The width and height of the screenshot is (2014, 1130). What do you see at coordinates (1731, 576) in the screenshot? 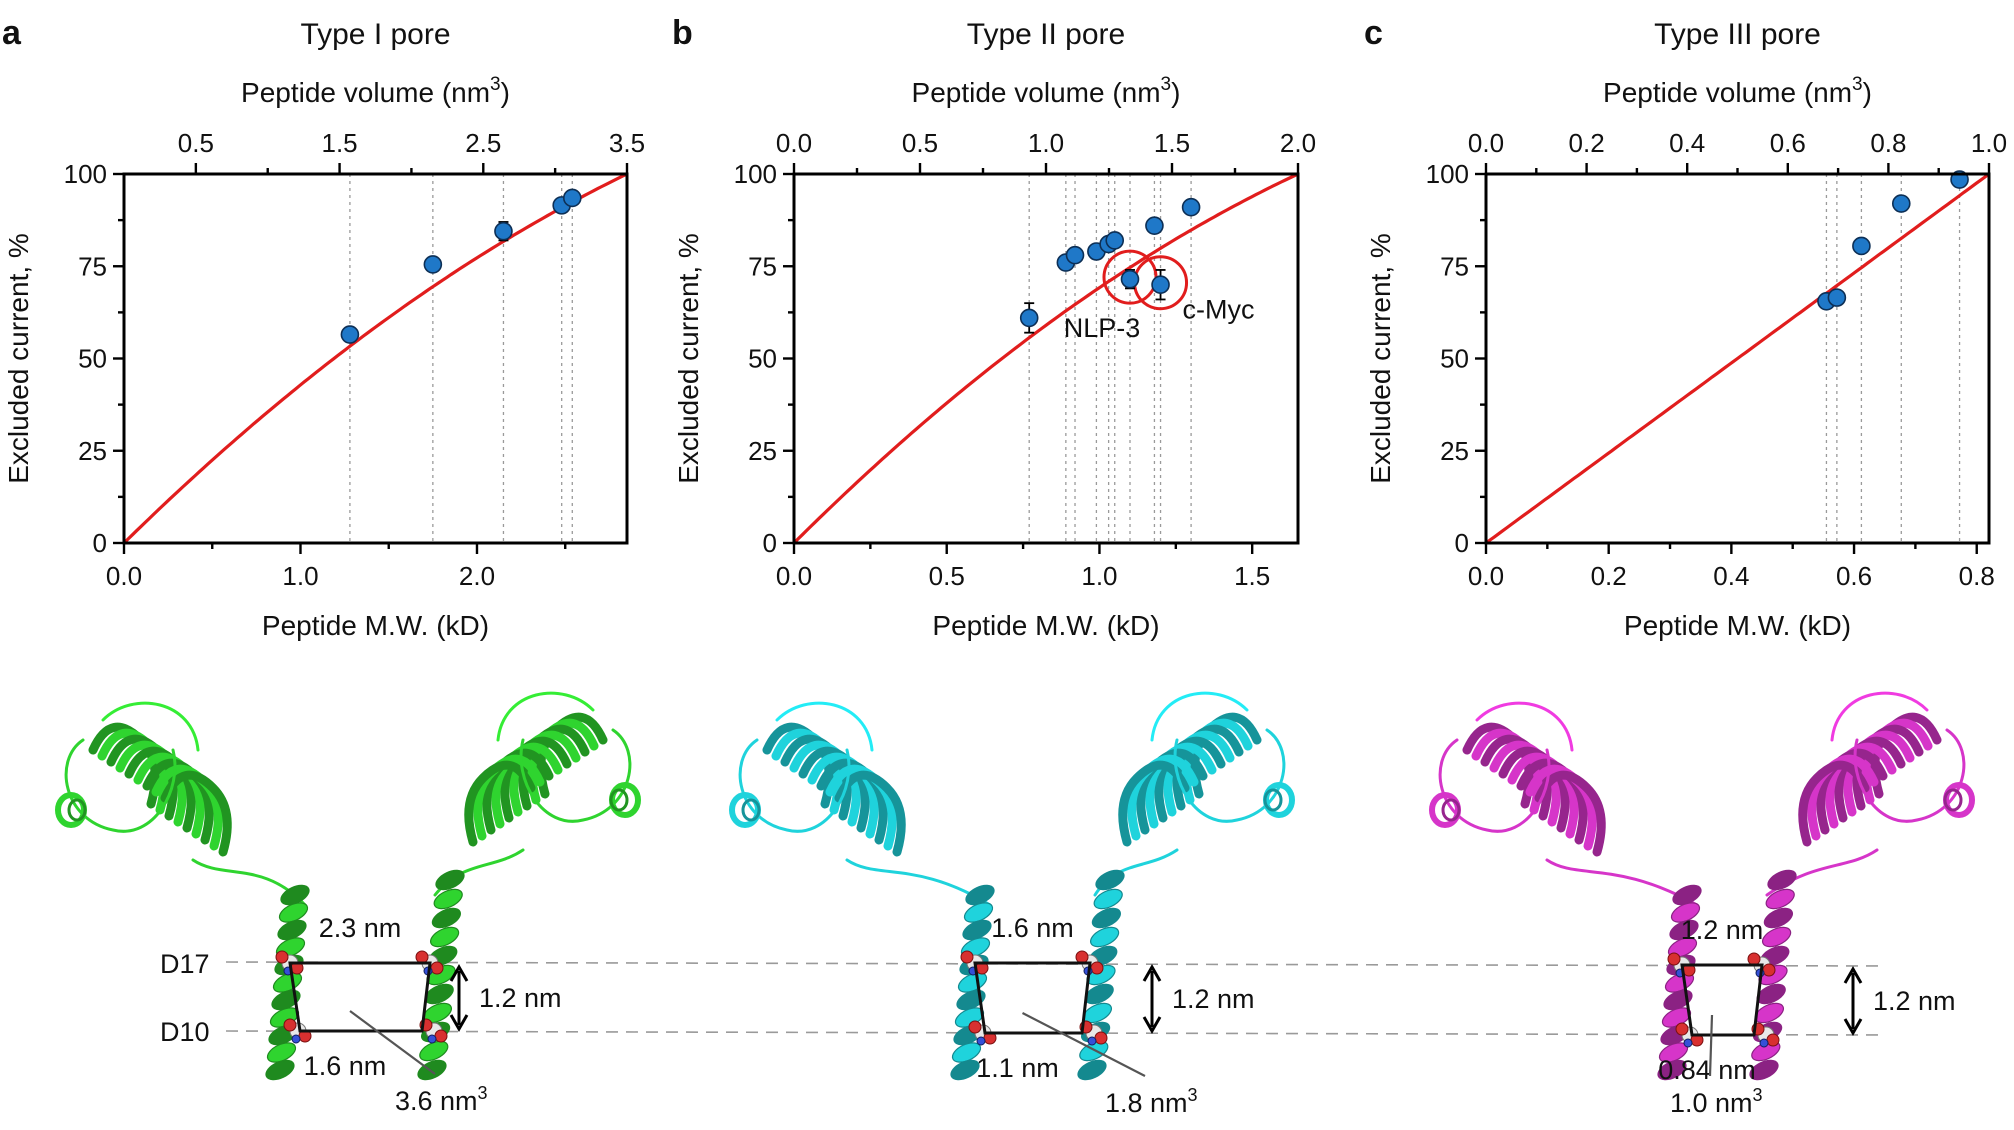
I see `x-tick-label: 0.4` at bounding box center [1731, 576].